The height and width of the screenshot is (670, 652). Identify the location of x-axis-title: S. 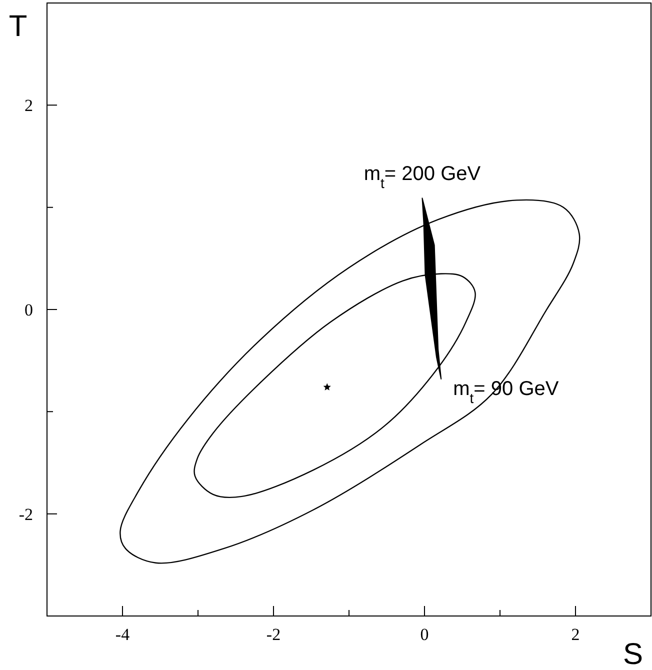
(632, 654).